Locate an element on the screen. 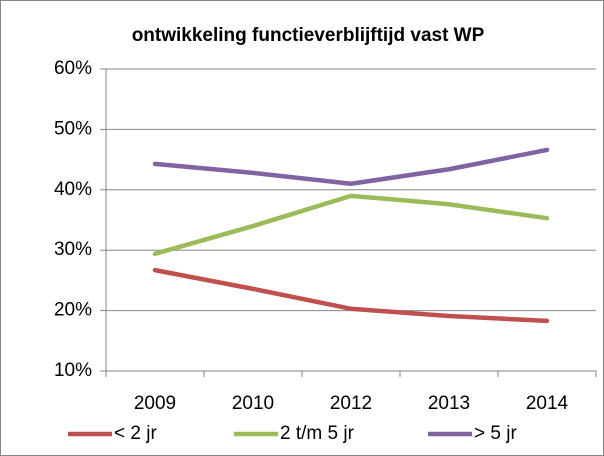 The height and width of the screenshot is (456, 604). y-tick-label: 60% is located at coordinates (73, 68).